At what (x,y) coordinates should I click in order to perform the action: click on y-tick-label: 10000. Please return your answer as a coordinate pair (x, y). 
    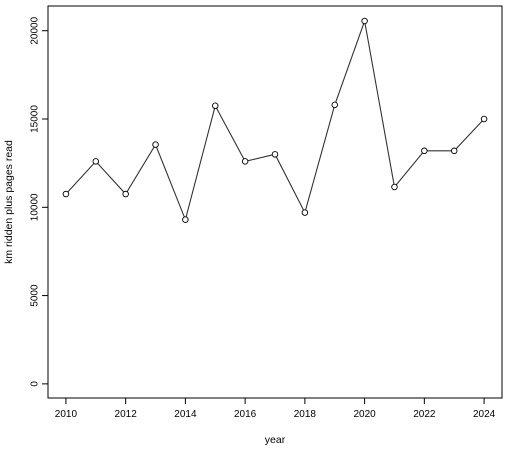
    Looking at the image, I should click on (35, 207).